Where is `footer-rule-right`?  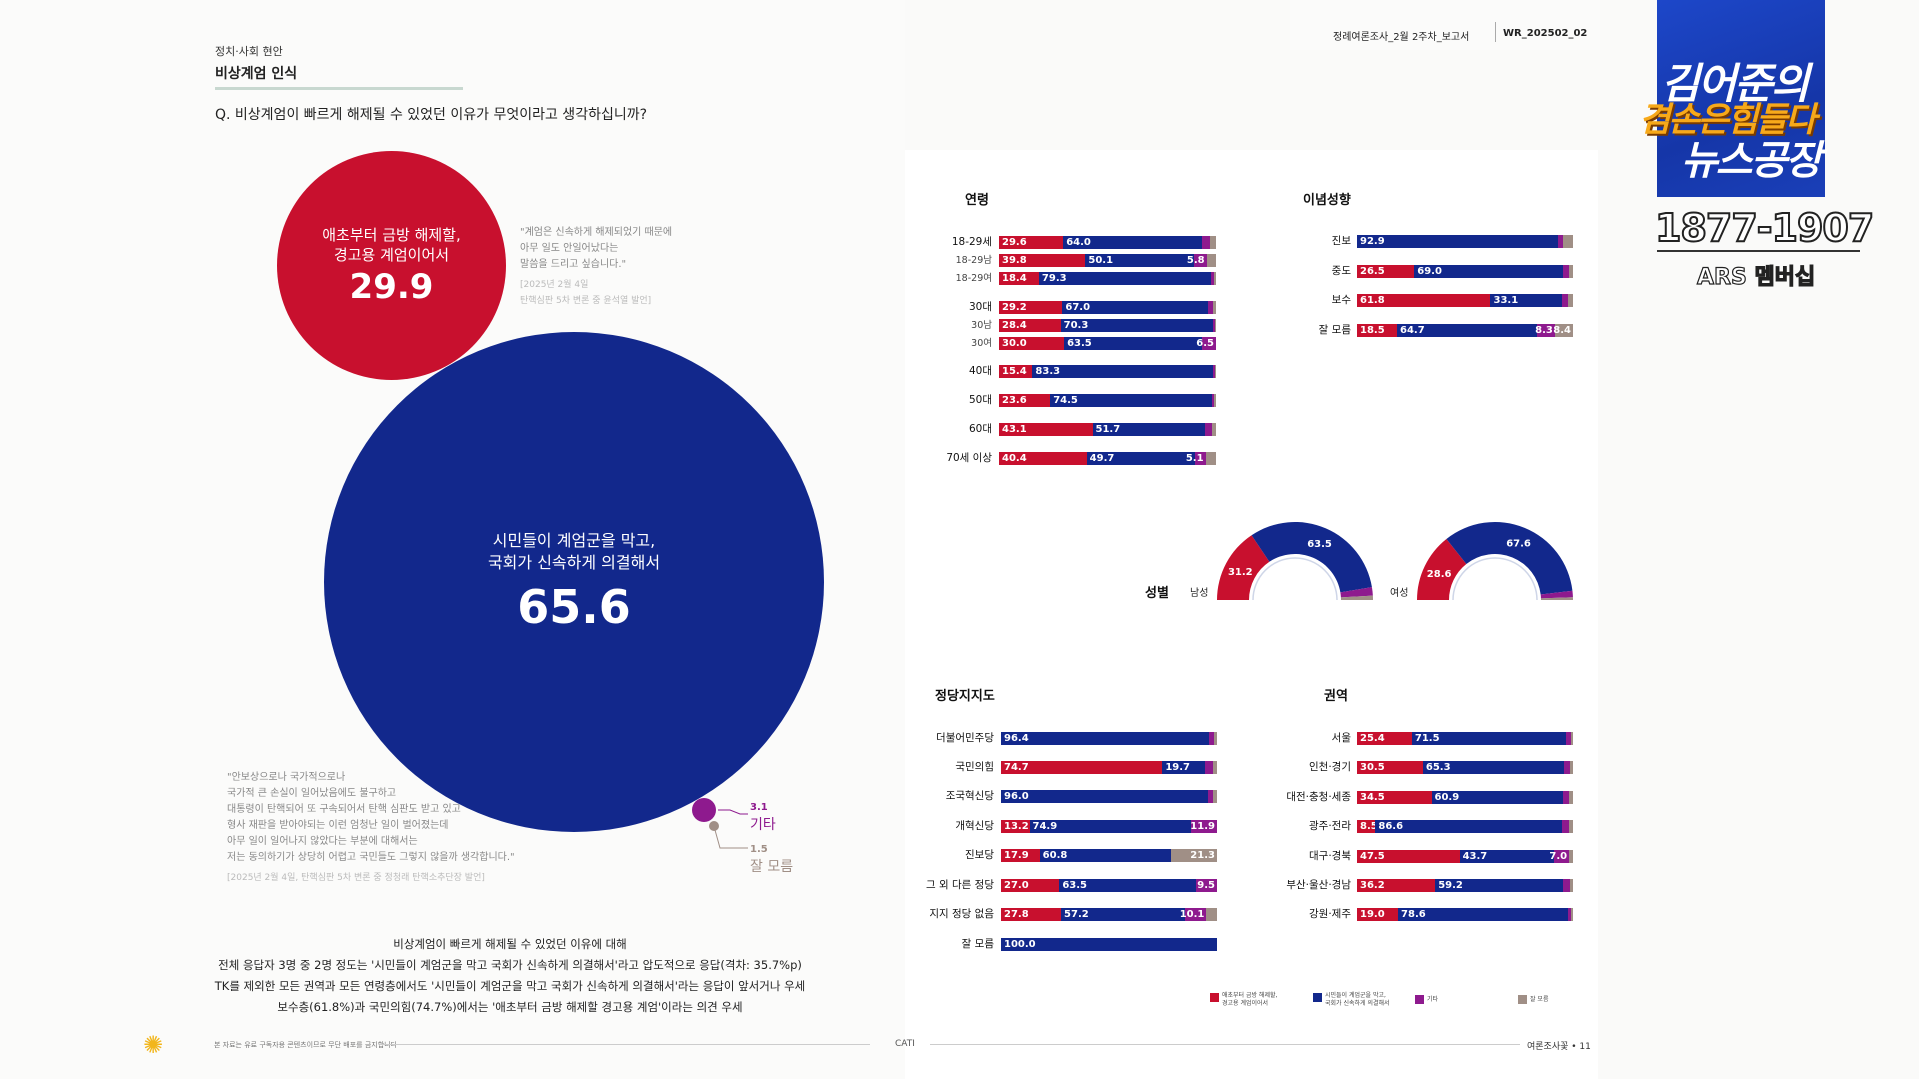 footer-rule-right is located at coordinates (1225, 1044).